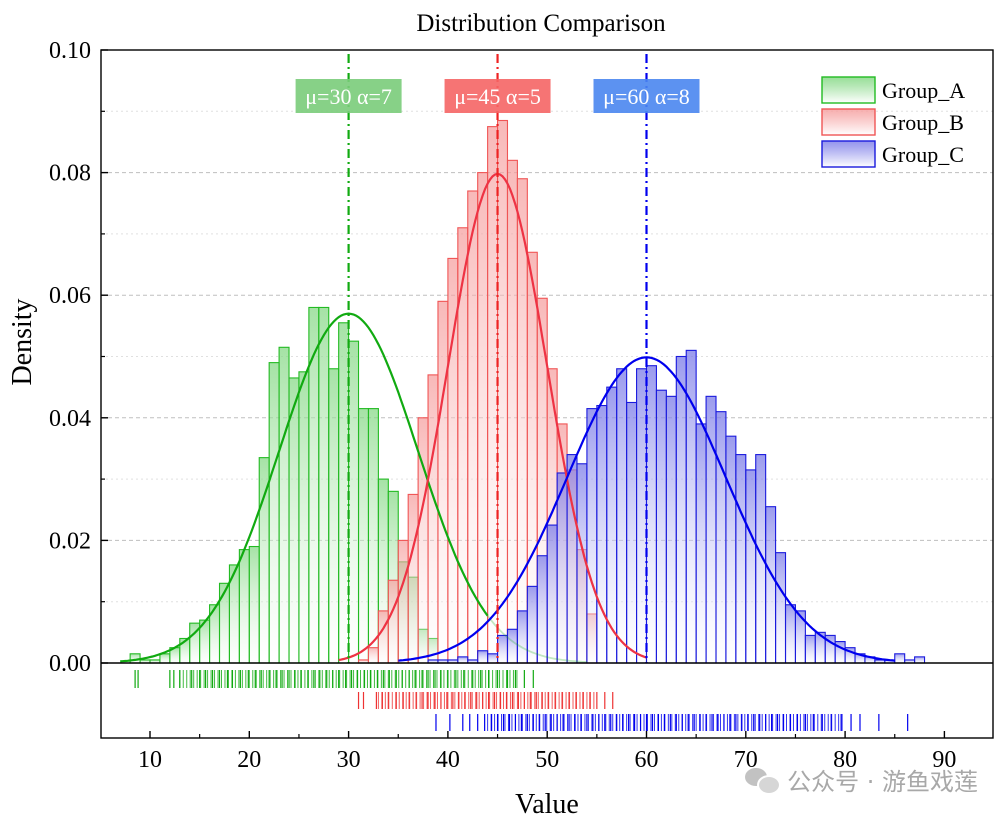 The image size is (1008, 825). I want to click on rug-marks, so click(521, 700).